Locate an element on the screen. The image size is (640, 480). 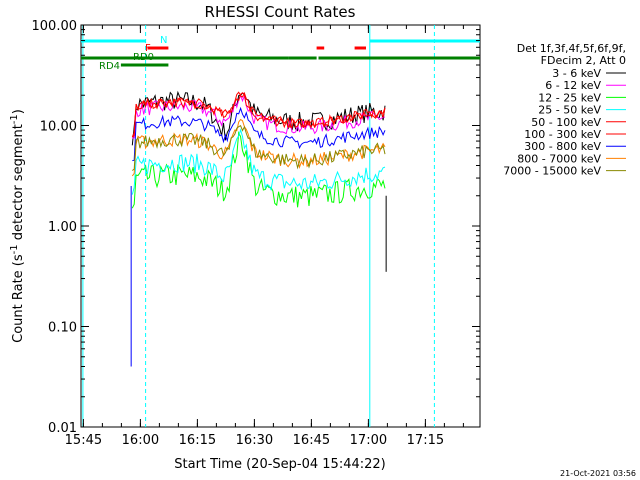
flag-label-f: F is located at coordinates (148, 48).